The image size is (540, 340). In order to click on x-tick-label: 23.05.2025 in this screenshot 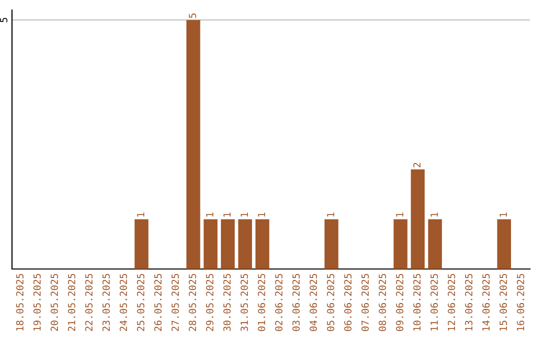, I will do `click(106, 302)`.